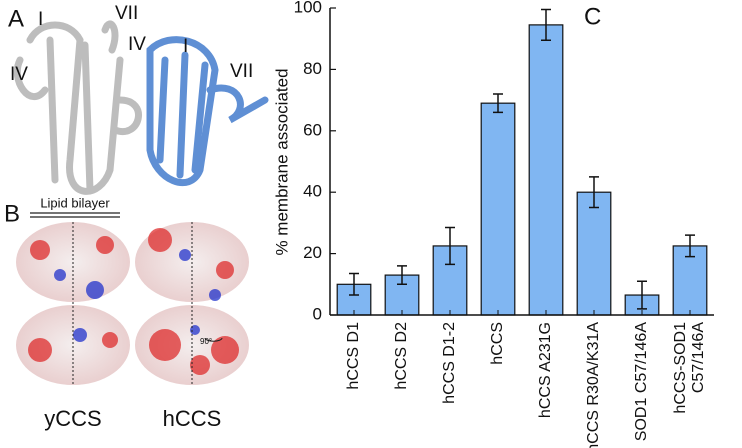  I want to click on x-tick-label: hCCS R30A/K31A, so click(593, 385).